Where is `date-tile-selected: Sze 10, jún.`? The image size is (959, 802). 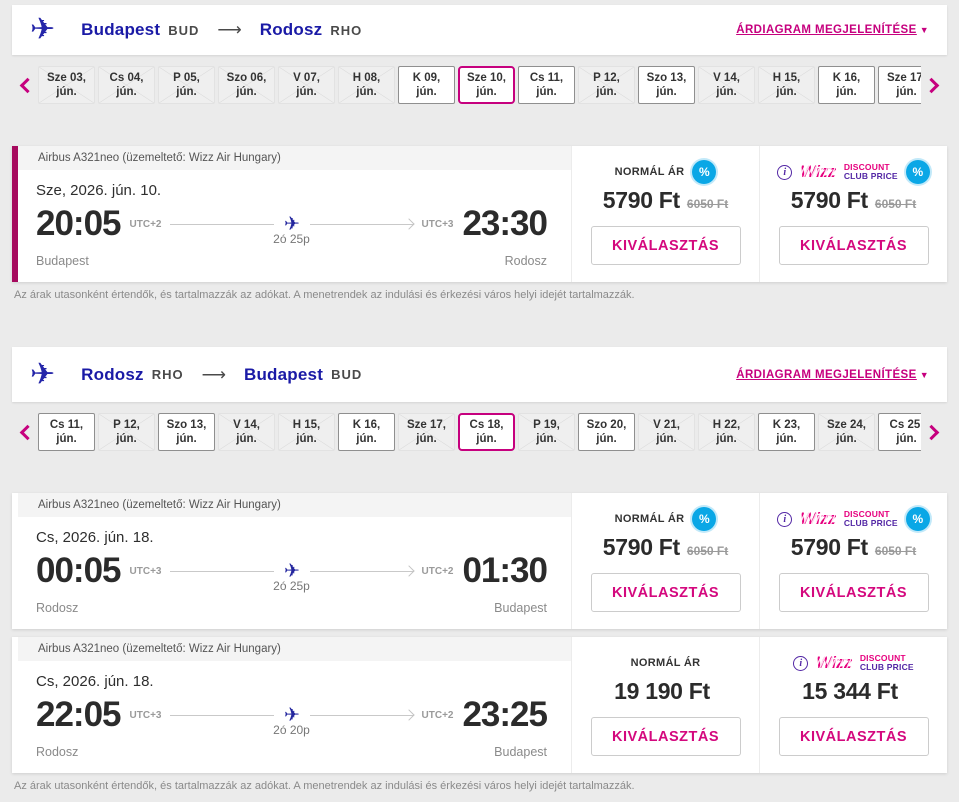
date-tile-selected: Sze 10, jún. is located at coordinates (486, 85).